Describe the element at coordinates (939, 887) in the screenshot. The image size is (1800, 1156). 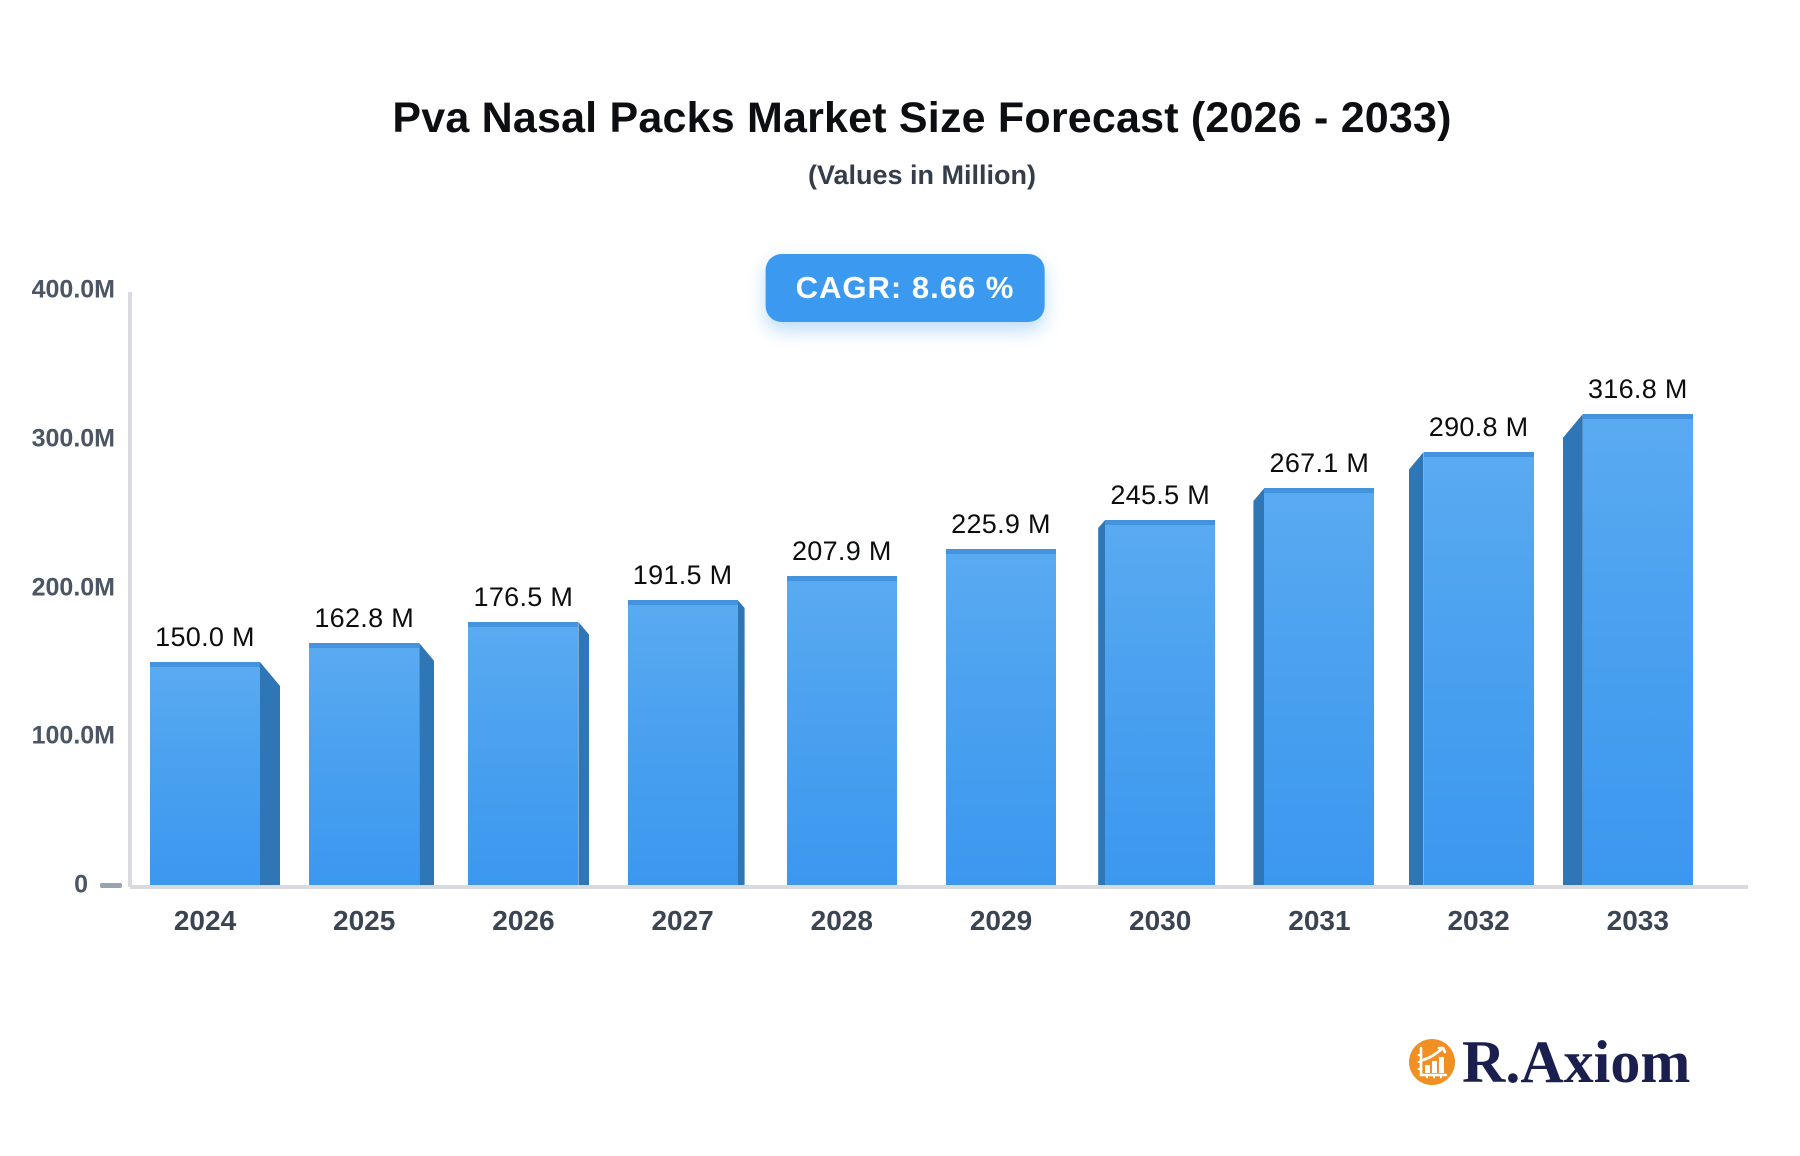
I see `x-axis-baseline` at that location.